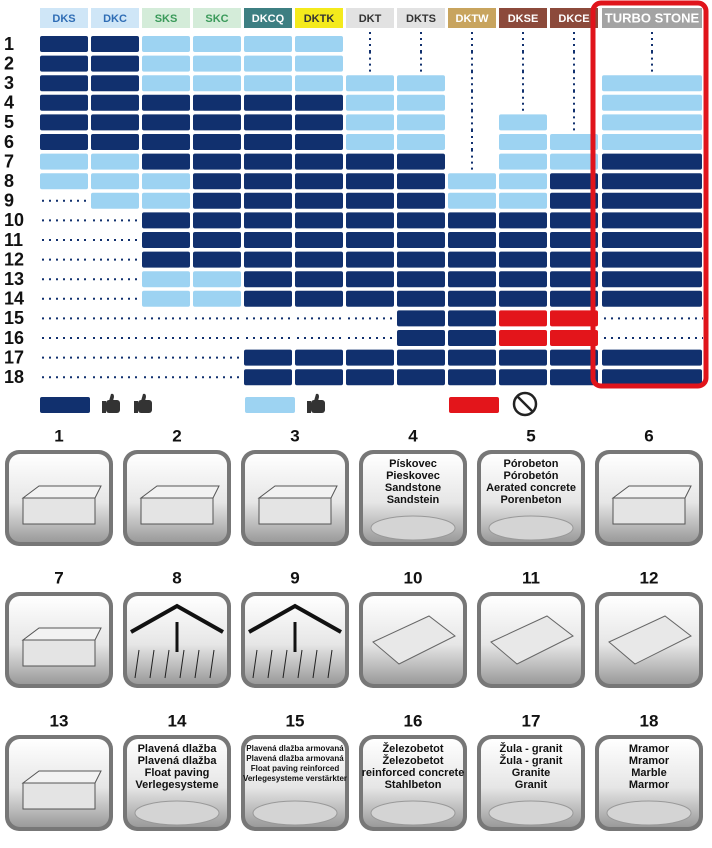 The image size is (712, 848). I want to click on tile-number: 9, so click(294, 577).